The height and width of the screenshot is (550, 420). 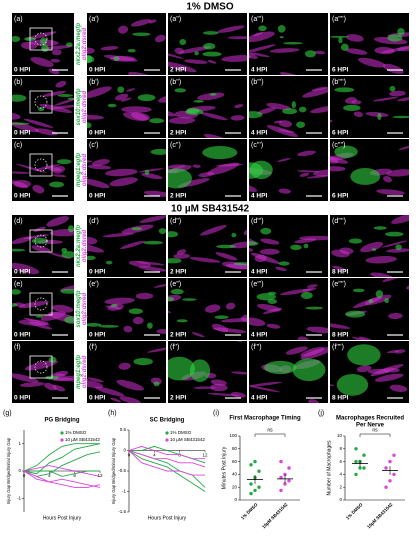 What do you see at coordinates (85, 169) in the screenshot?
I see `reporter-label: olig2:dsred` at bounding box center [85, 169].